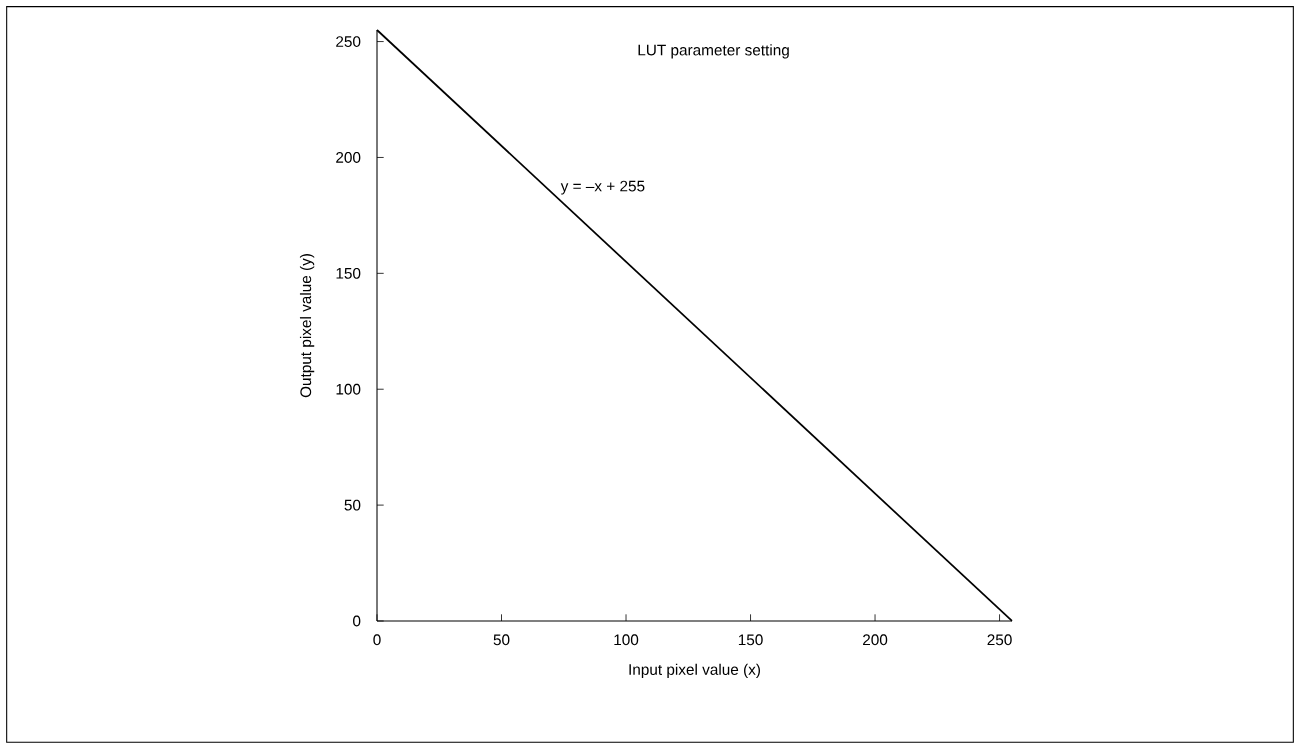  I want to click on x-tick-label: 150, so click(750, 640).